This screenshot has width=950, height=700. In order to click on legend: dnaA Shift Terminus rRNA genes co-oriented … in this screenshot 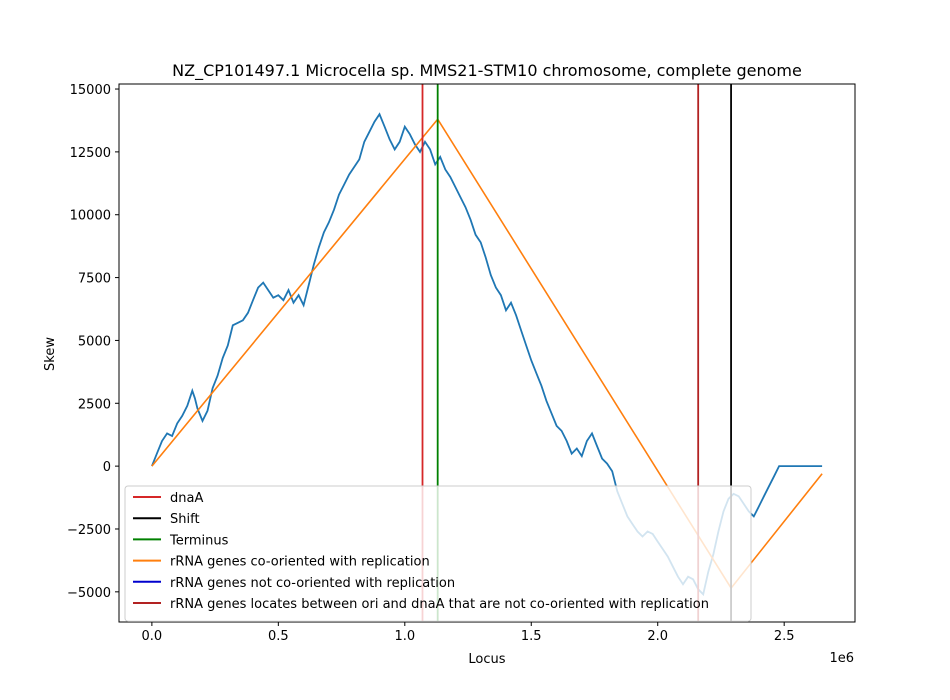, I will do `click(438, 553)`.